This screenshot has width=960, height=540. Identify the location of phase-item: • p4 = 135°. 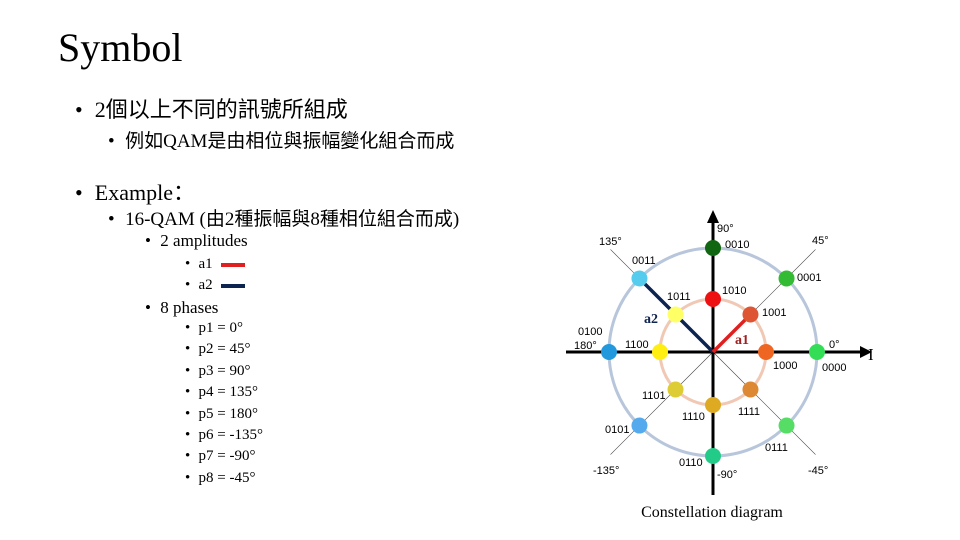
(221, 392).